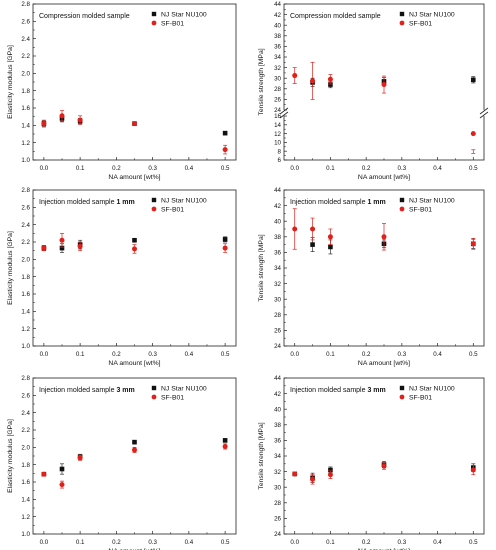 This screenshot has width=496, height=550. I want to click on x-tick-label: 0.3, so click(152, 168).